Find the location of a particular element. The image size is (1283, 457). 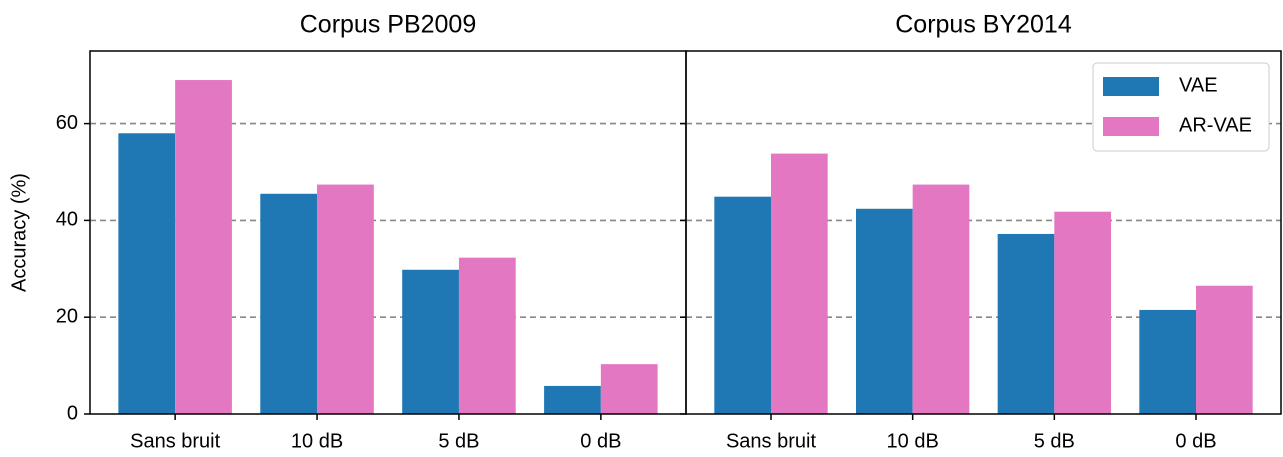

legend-label: VAE is located at coordinates (1198, 85).